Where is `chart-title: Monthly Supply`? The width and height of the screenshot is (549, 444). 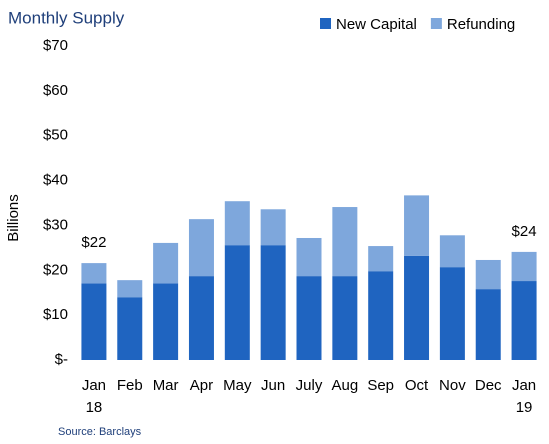
chart-title: Monthly Supply is located at coordinates (66, 17).